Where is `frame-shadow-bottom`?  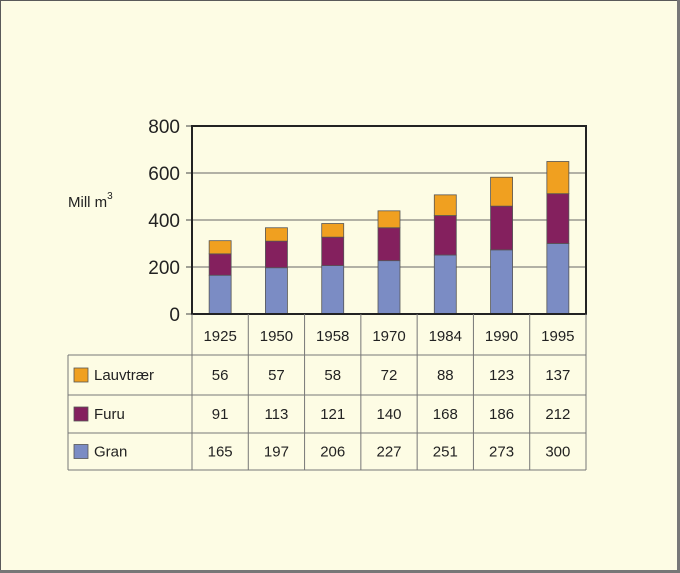
frame-shadow-bottom is located at coordinates (340, 571).